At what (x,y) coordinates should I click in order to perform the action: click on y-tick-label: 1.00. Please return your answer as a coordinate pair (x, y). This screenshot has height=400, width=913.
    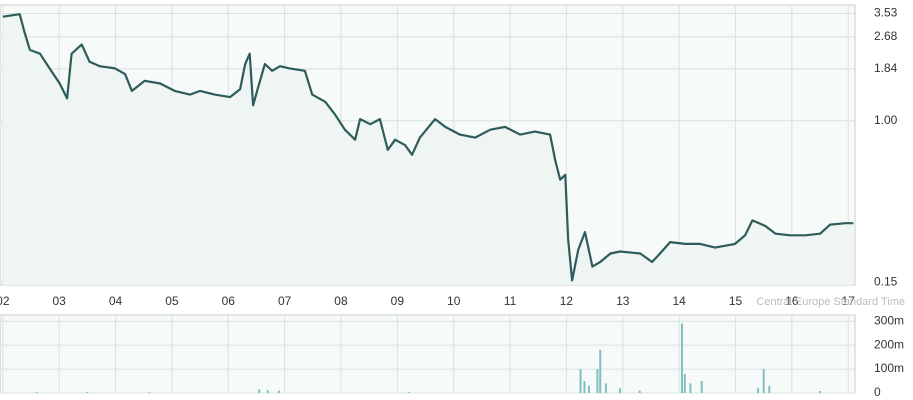
    Looking at the image, I should click on (886, 120).